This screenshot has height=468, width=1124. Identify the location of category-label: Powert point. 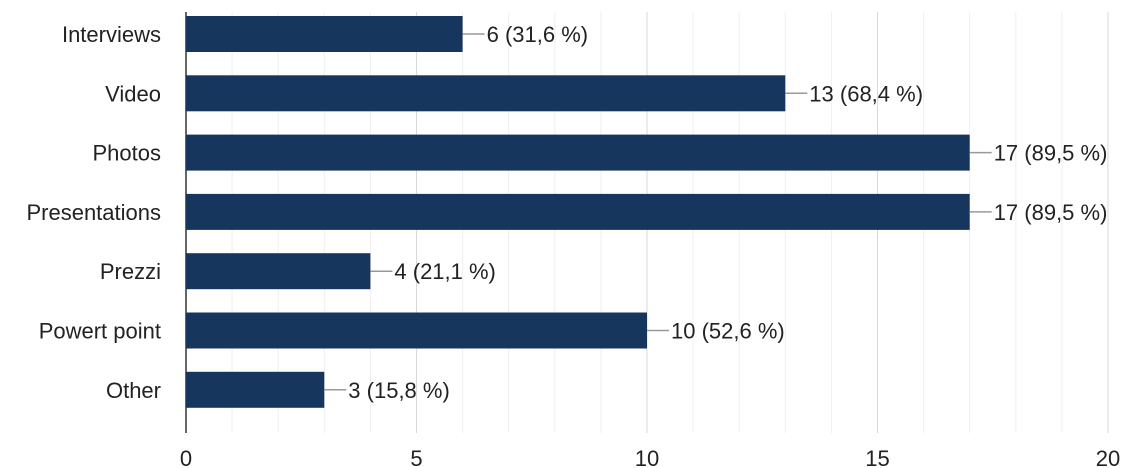
(100, 331).